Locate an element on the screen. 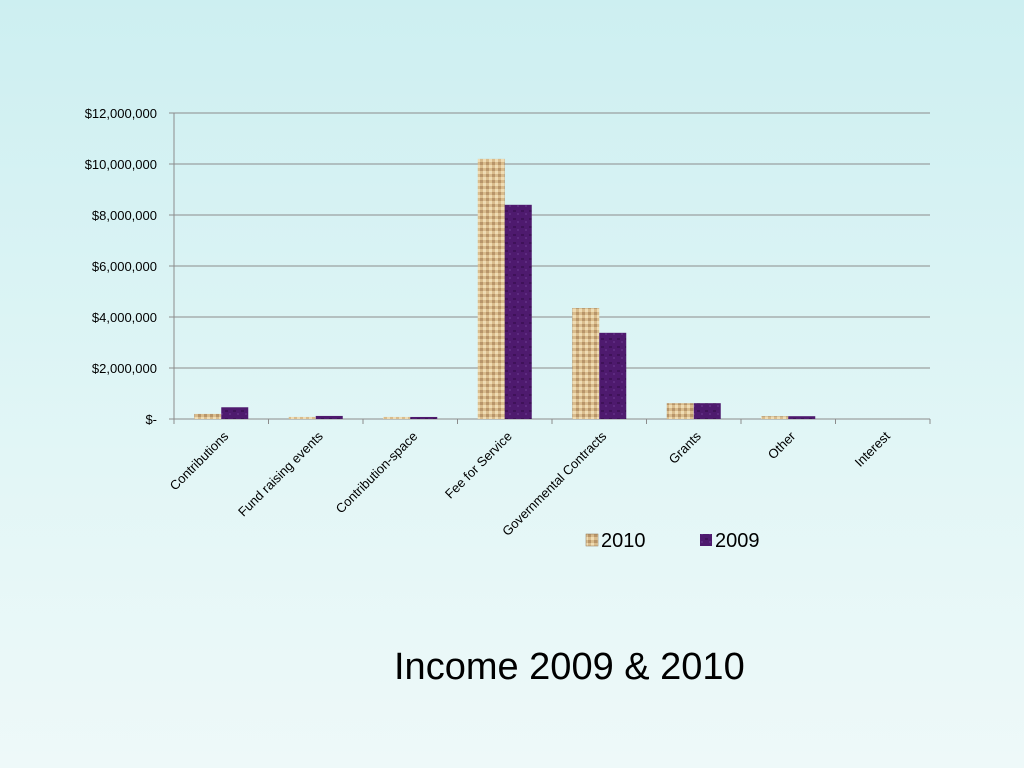 The width and height of the screenshot is (1024, 768). legend-label-2009: 2009 is located at coordinates (737, 541).